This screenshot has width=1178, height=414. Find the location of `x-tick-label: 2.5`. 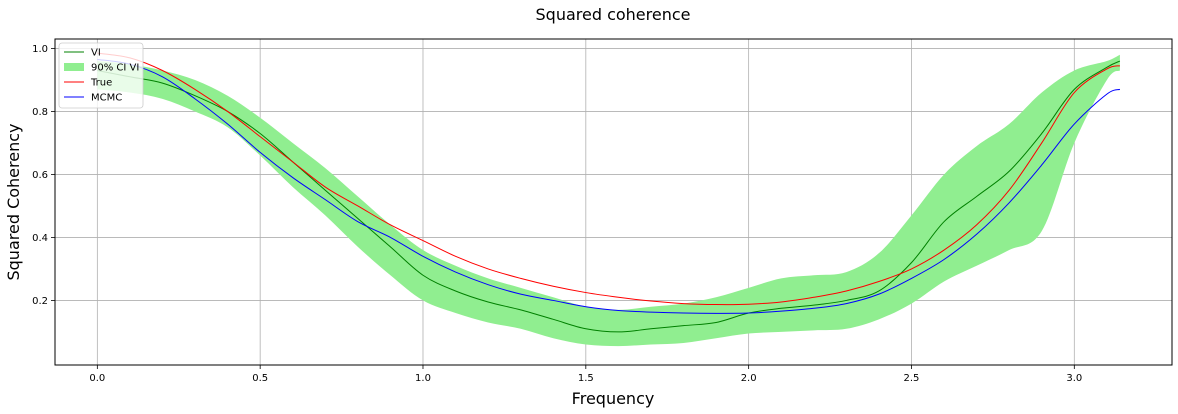

x-tick-label: 2.5 is located at coordinates (912, 378).